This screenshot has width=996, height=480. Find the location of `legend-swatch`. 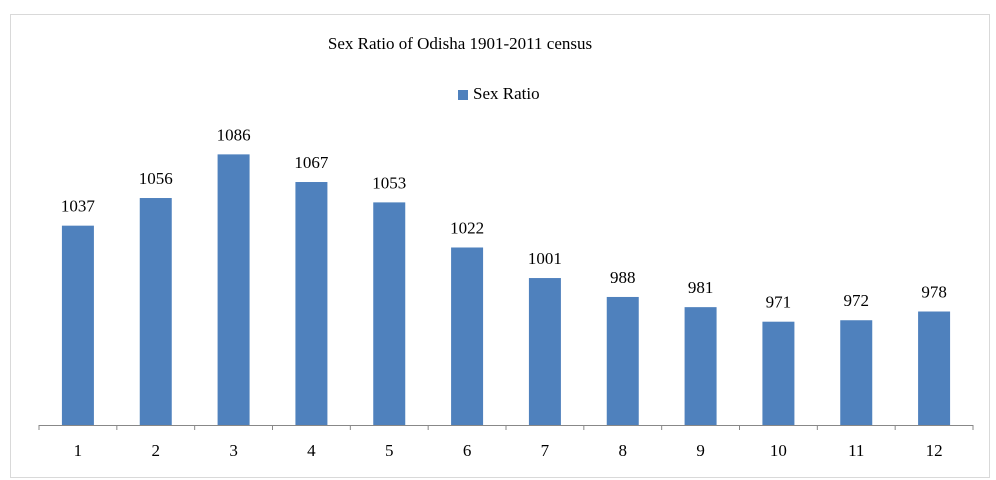

legend-swatch is located at coordinates (463, 95).